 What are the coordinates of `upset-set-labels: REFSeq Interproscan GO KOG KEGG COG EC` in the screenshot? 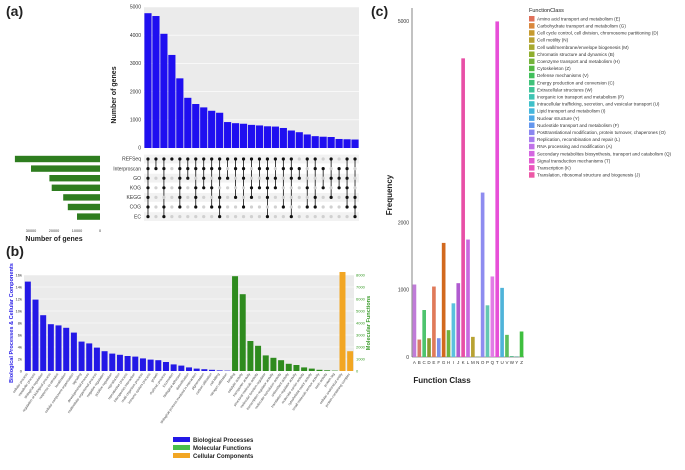 It's located at (127, 189).